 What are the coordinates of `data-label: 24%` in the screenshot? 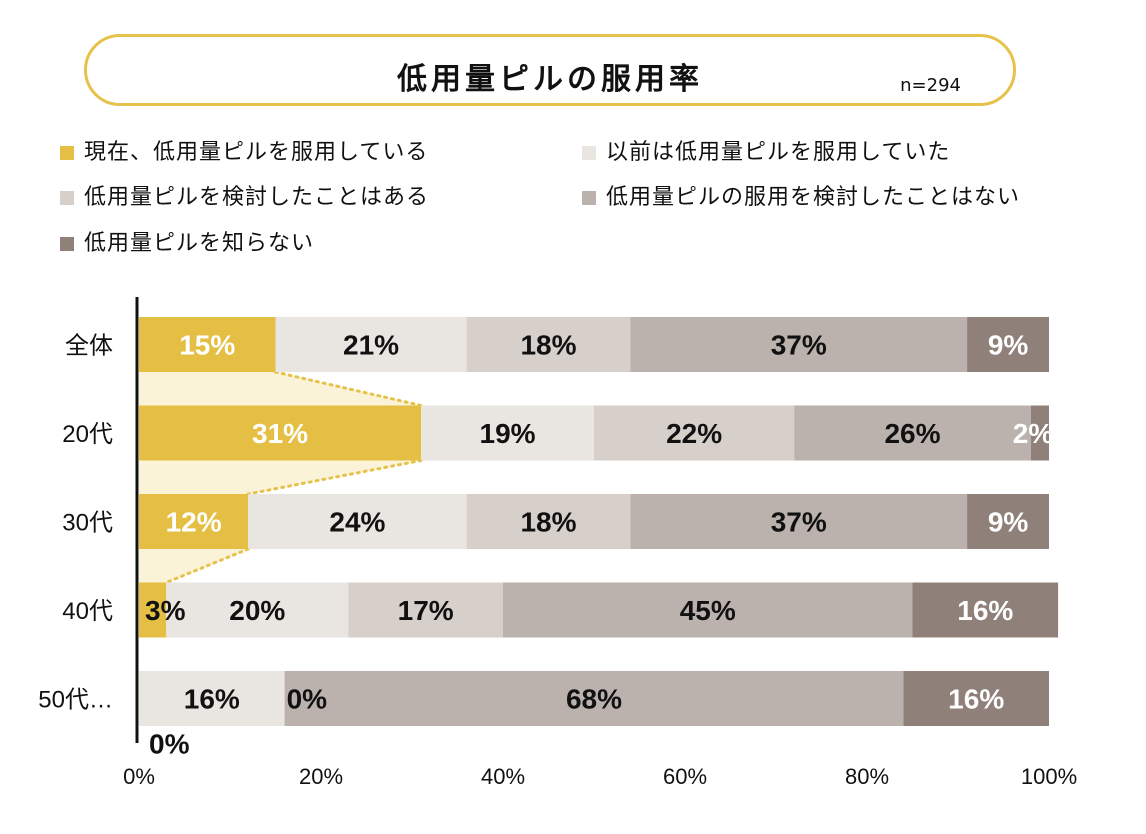 It's located at (357, 522).